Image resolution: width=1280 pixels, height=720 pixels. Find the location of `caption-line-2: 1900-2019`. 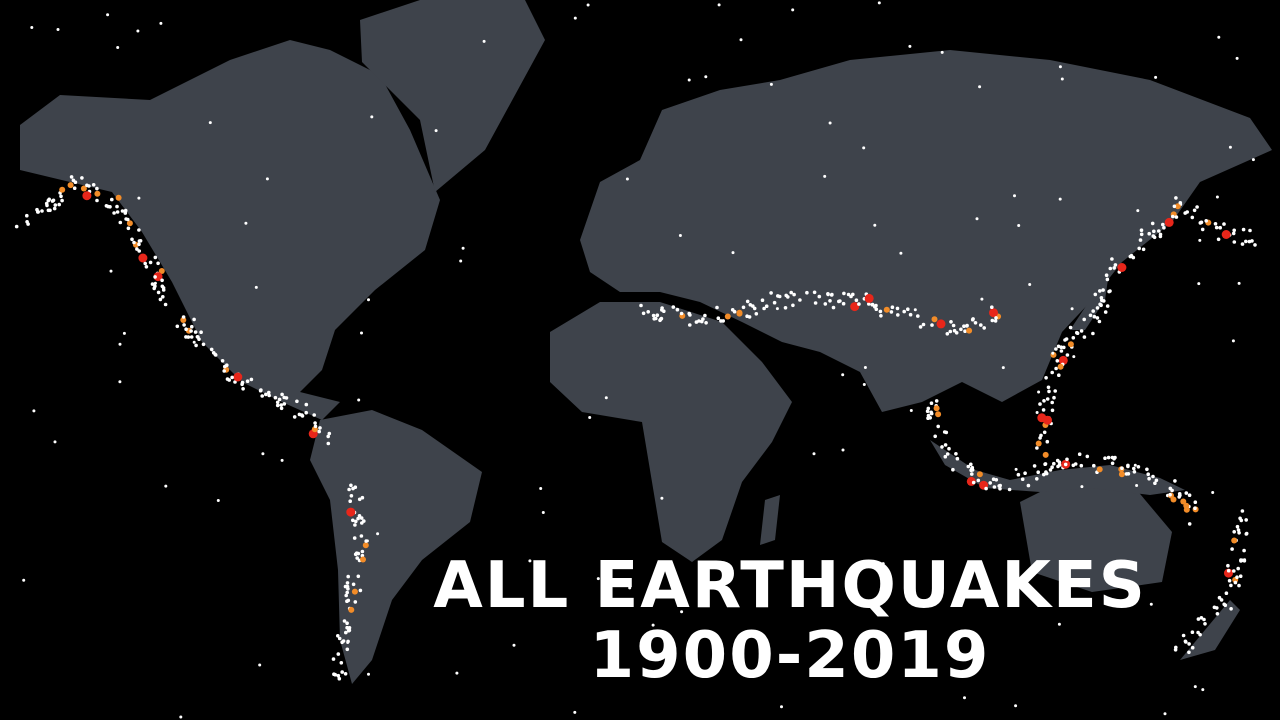

caption-line-2: 1900-2019 is located at coordinates (790, 656).